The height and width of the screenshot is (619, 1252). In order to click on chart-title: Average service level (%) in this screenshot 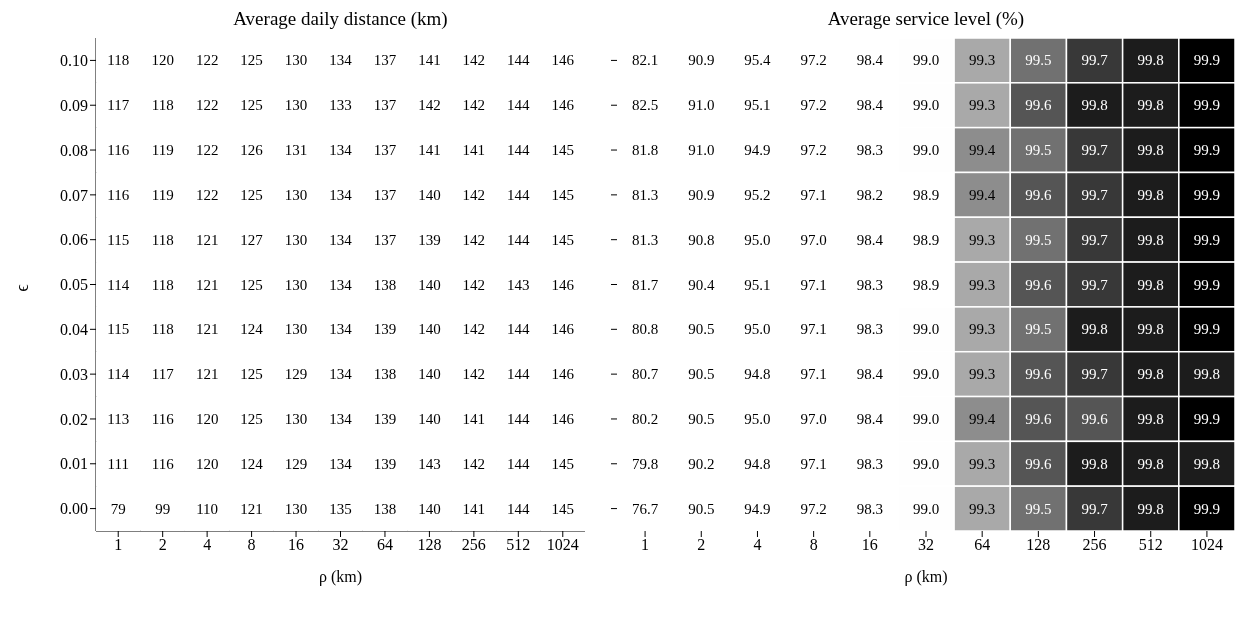, I will do `click(926, 19)`.